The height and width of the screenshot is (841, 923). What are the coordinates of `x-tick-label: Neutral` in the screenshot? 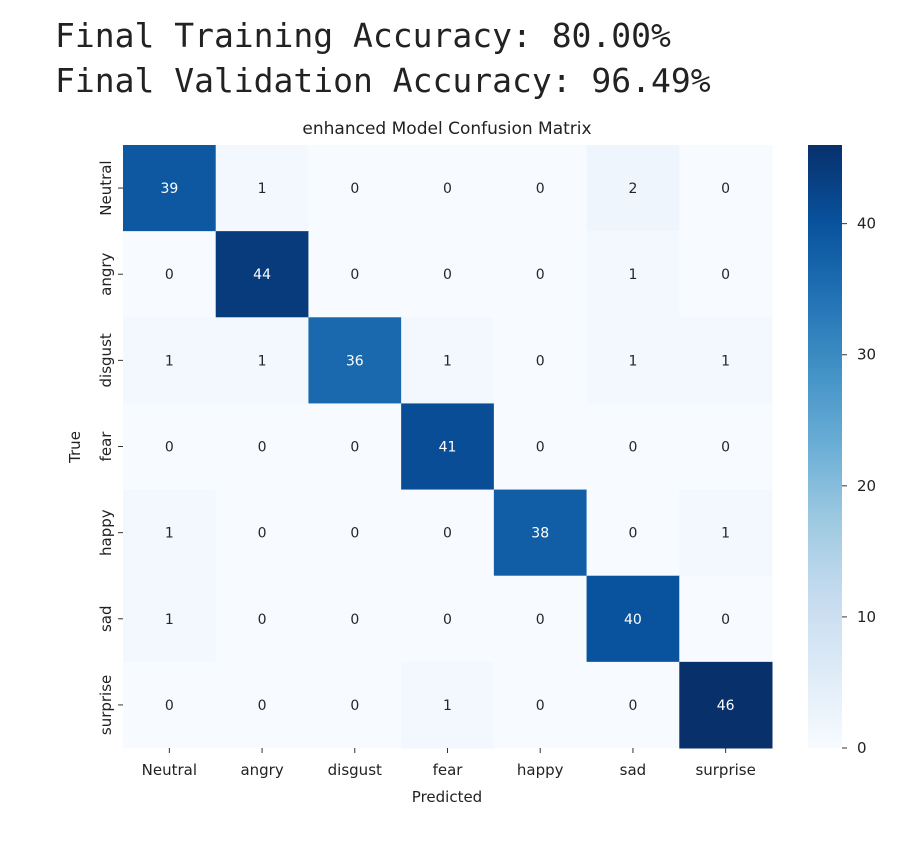 It's located at (169, 770).